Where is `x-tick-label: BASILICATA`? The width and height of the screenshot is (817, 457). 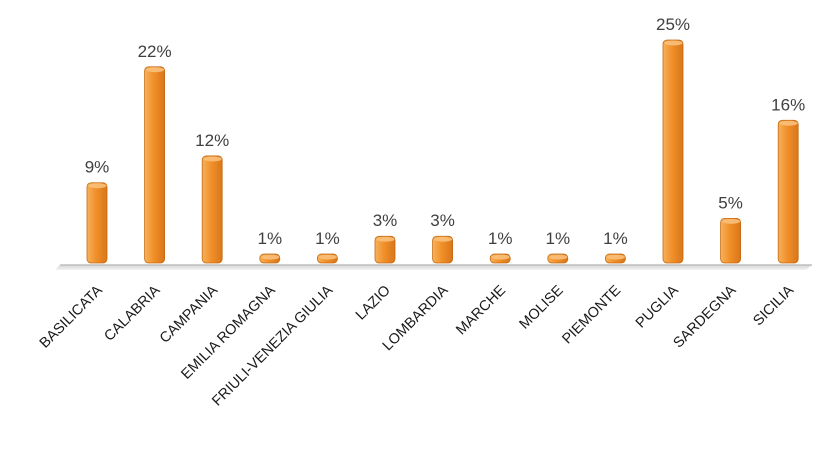
x-tick-label: BASILICATA is located at coordinates (71, 316).